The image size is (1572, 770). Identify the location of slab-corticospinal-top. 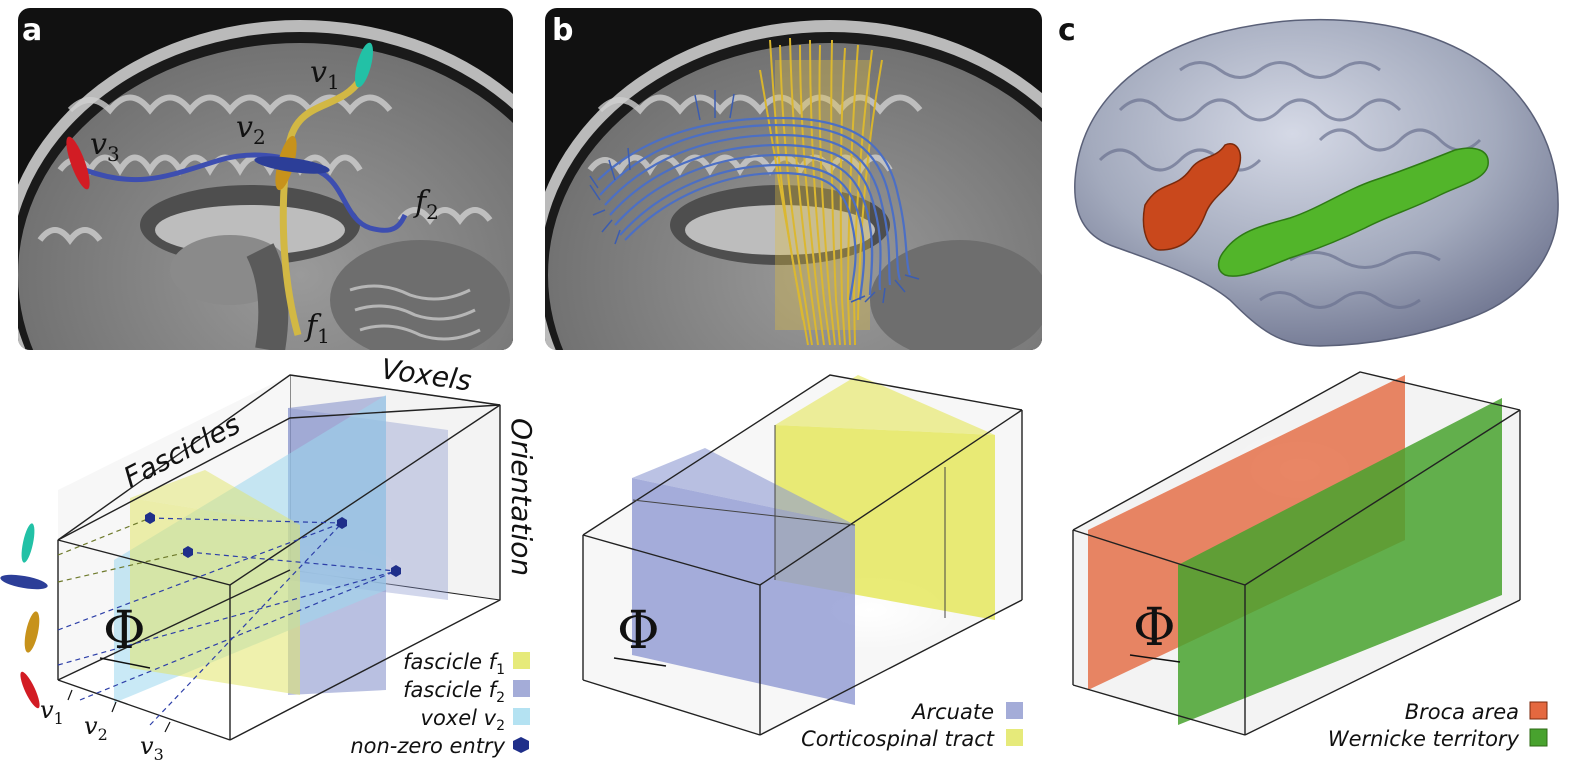
(885, 405).